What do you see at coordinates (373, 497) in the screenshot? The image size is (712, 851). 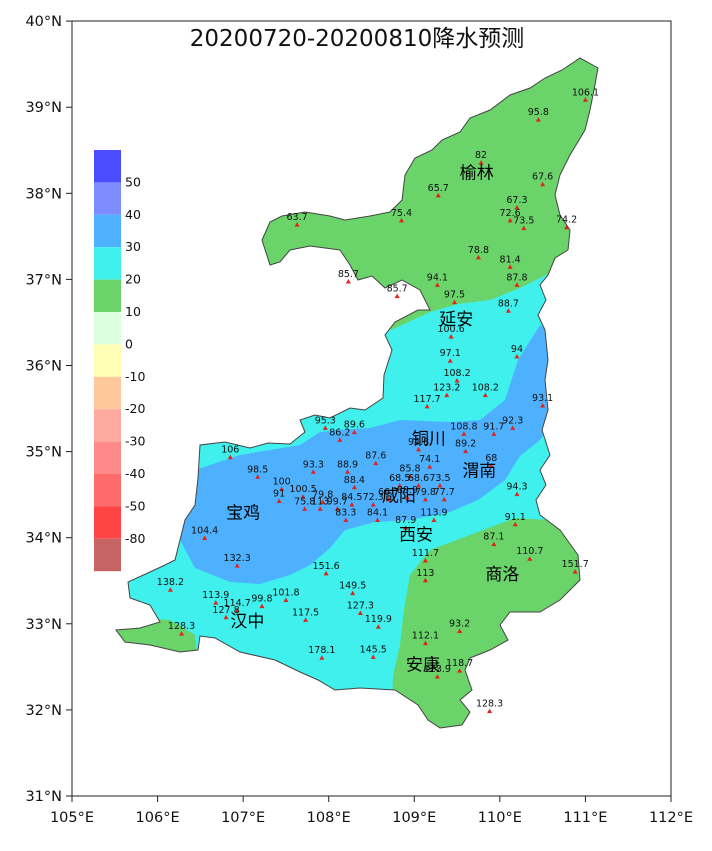 I see `station-value: 72.3` at bounding box center [373, 497].